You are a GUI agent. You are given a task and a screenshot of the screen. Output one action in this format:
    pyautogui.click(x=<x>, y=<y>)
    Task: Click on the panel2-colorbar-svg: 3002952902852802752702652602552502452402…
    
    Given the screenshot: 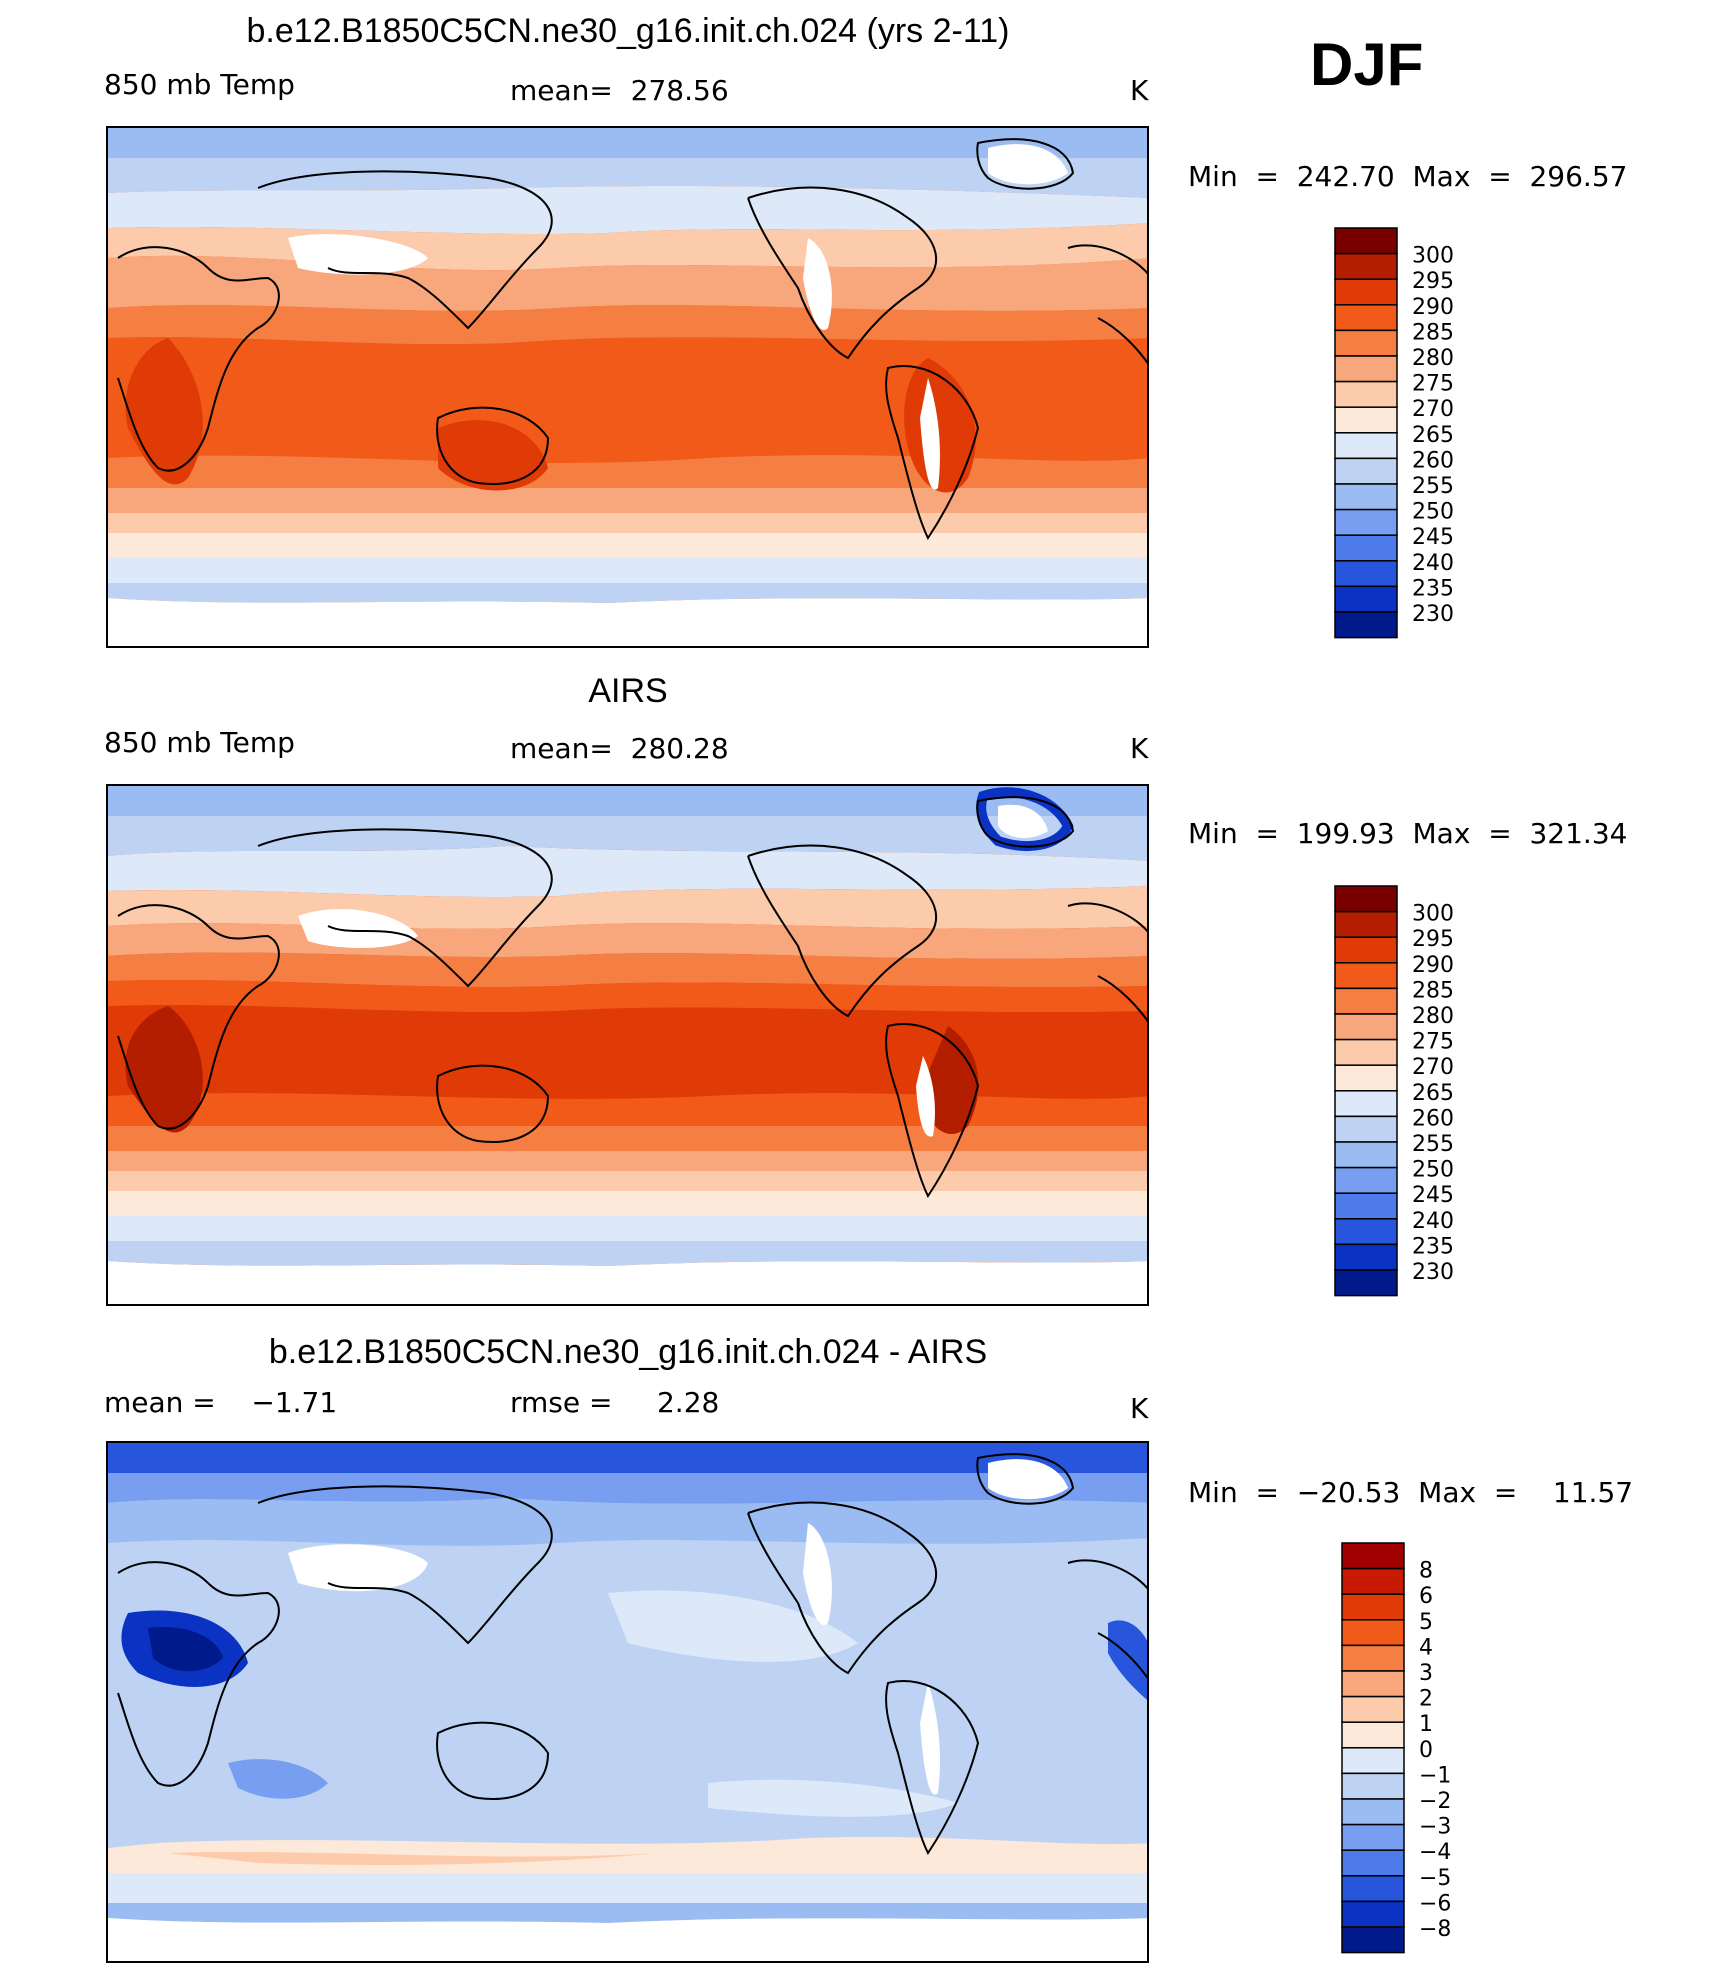 What is the action you would take?
    pyautogui.click(x=1394, y=1091)
    